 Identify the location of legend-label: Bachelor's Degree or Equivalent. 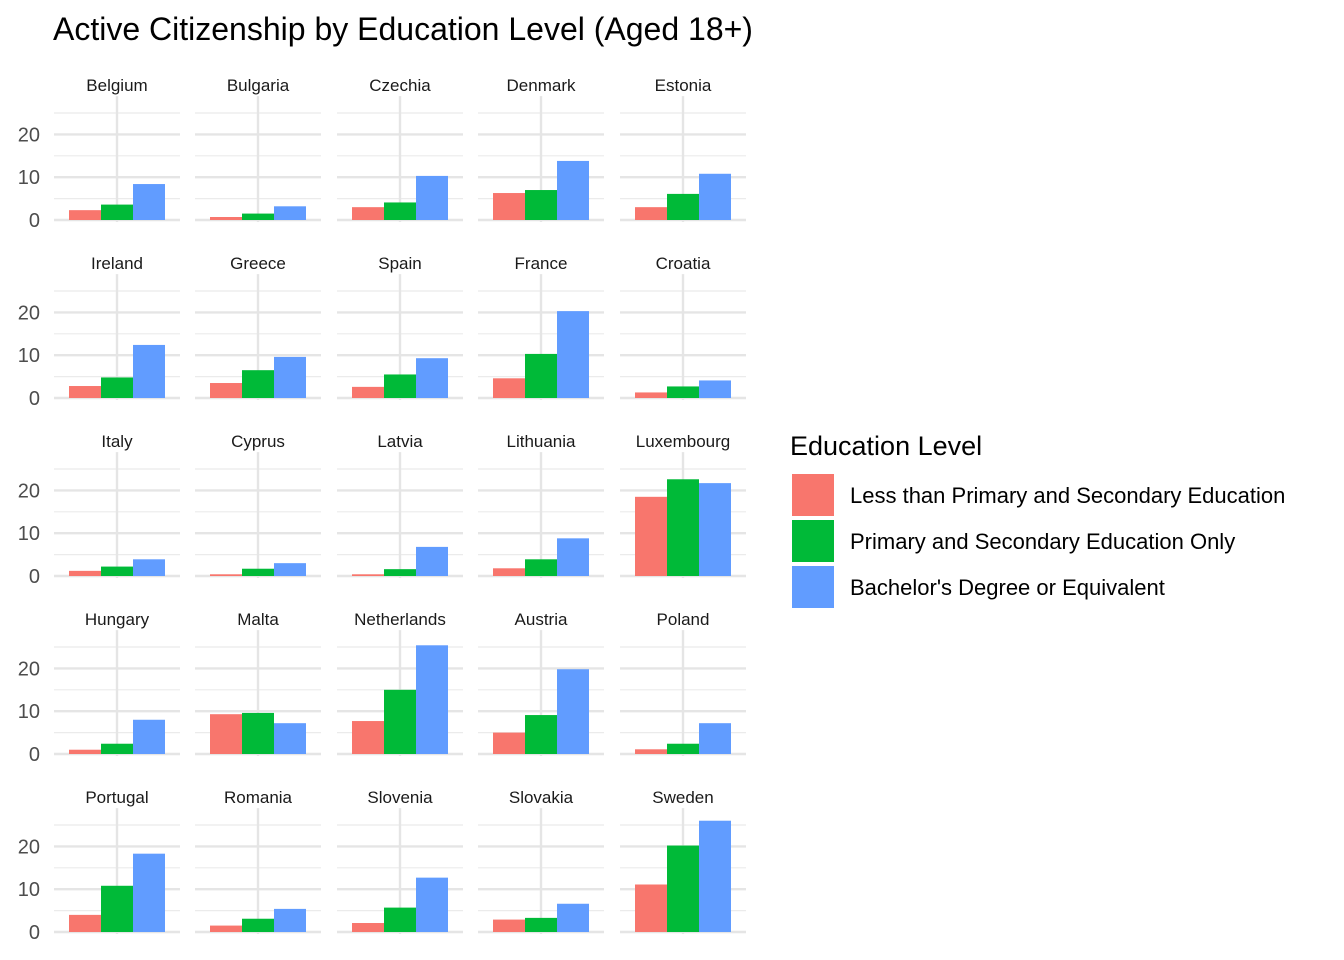
(1007, 587).